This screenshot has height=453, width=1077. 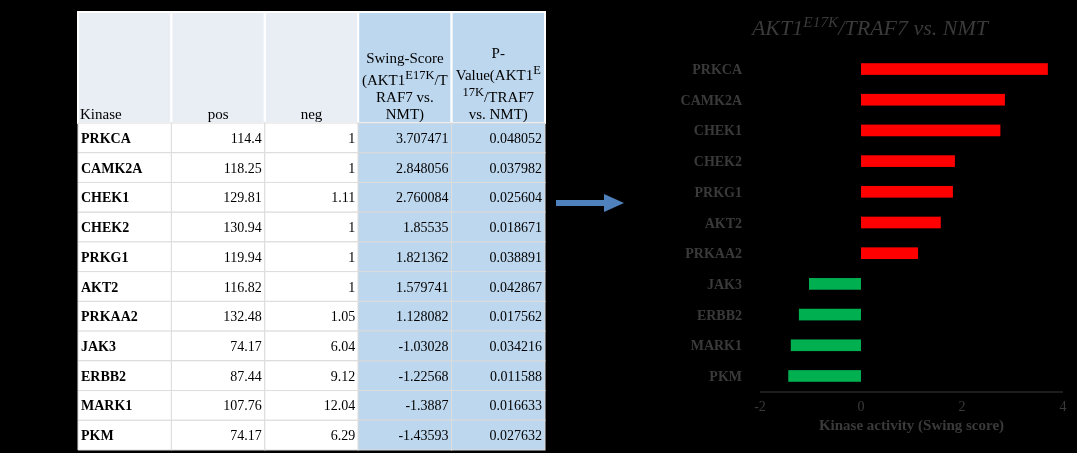 I want to click on data-label: 0.017562, so click(x=515, y=317).